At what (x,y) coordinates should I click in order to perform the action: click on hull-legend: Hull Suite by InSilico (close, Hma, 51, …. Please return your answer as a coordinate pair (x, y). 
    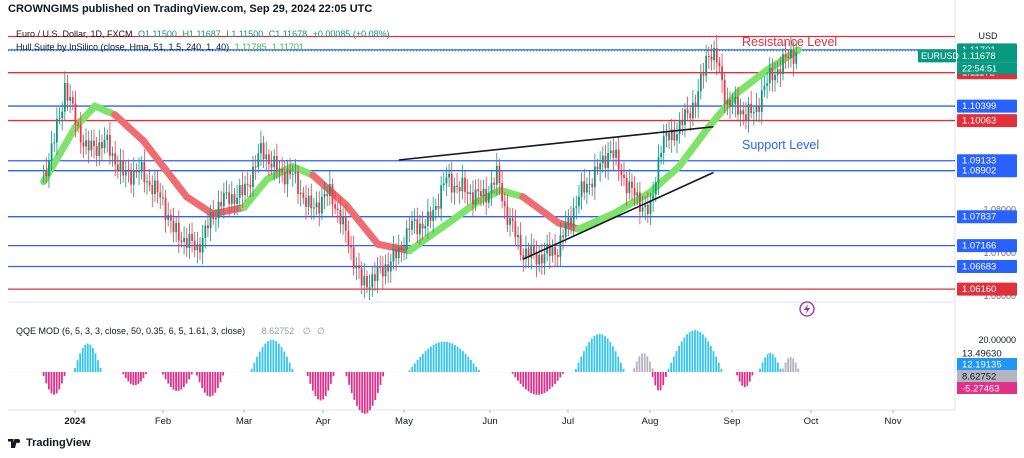
    Looking at the image, I should click on (160, 47).